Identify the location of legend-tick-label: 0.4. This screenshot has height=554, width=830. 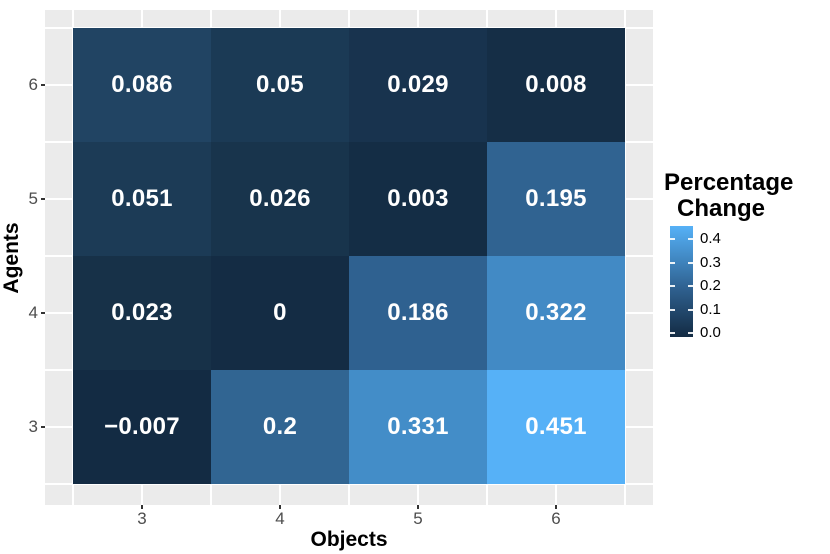
(710, 238).